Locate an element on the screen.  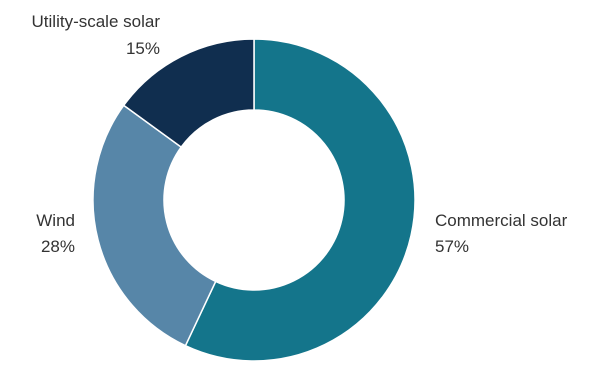
label-wind-name: Wind is located at coordinates (55, 220).